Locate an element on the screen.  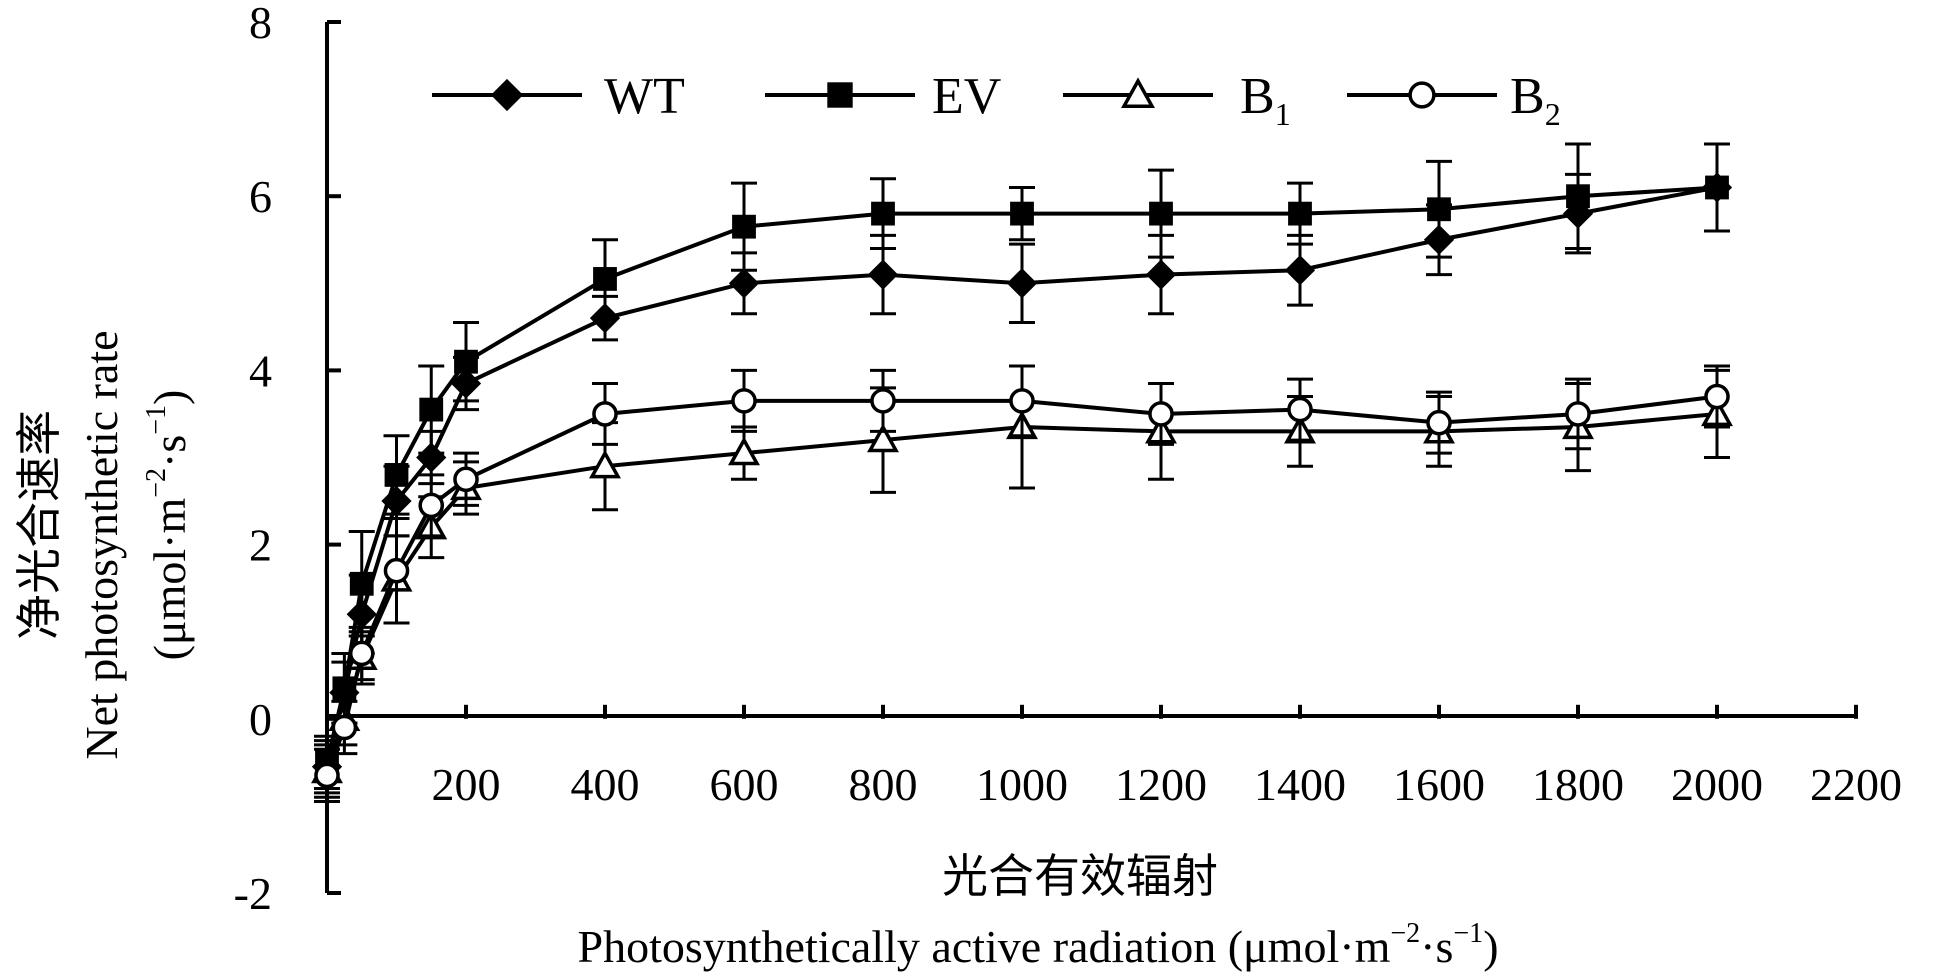
legend-label: WT is located at coordinates (644, 96).